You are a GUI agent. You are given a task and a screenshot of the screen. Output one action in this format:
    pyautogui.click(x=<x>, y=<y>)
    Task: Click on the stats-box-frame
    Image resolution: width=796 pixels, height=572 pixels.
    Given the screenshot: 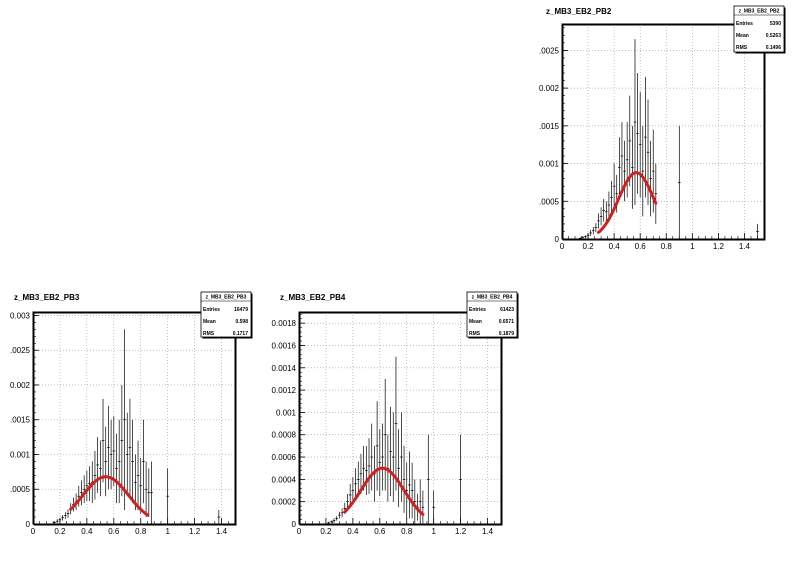 What is the action you would take?
    pyautogui.click(x=492, y=314)
    